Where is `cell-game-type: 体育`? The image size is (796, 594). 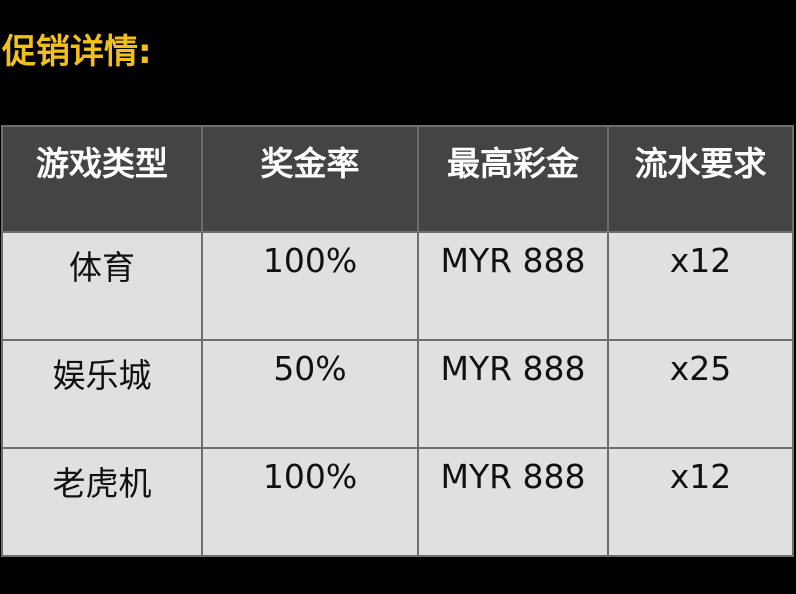 cell-game-type: 体育 is located at coordinates (102, 286).